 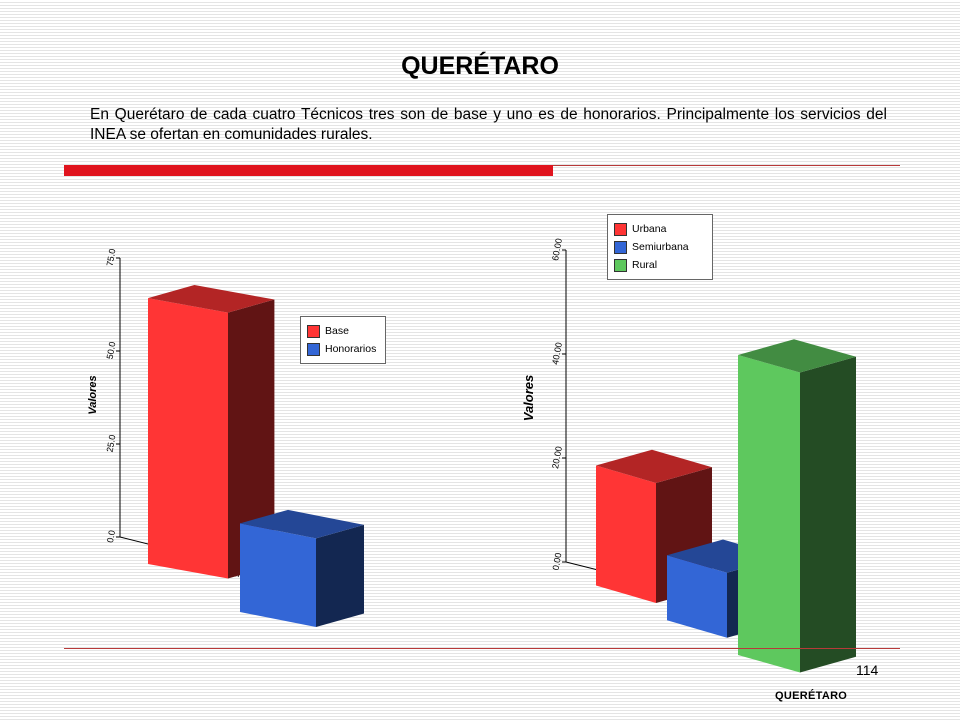 What do you see at coordinates (302, 524) in the screenshot?
I see `bar-honorarios-top` at bounding box center [302, 524].